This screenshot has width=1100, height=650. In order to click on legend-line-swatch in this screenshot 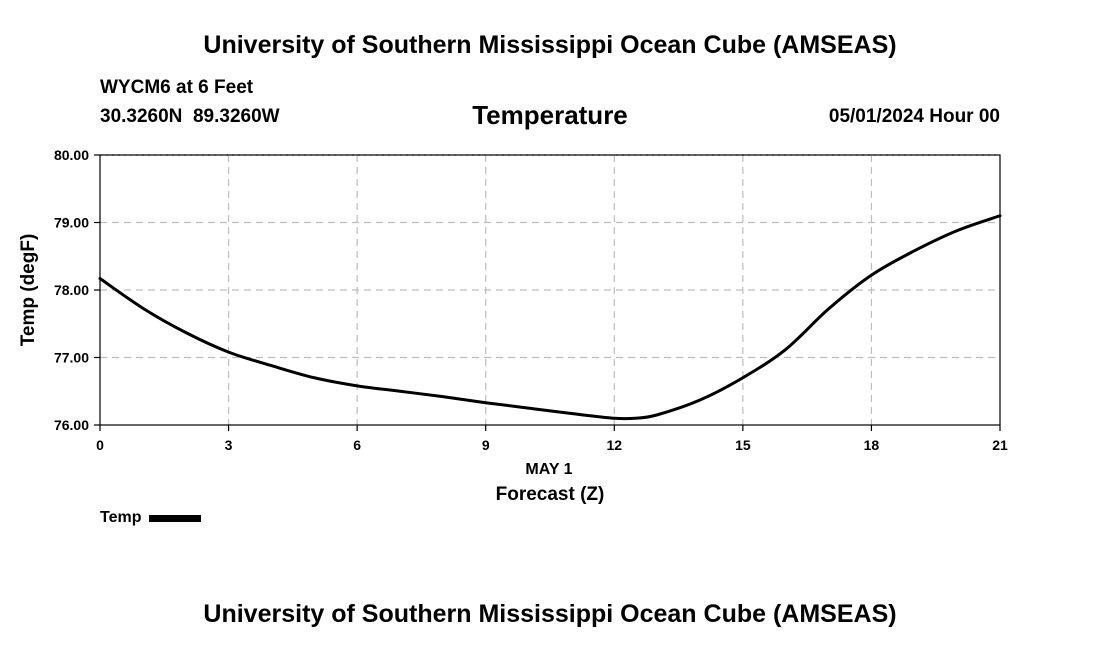, I will do `click(175, 518)`.